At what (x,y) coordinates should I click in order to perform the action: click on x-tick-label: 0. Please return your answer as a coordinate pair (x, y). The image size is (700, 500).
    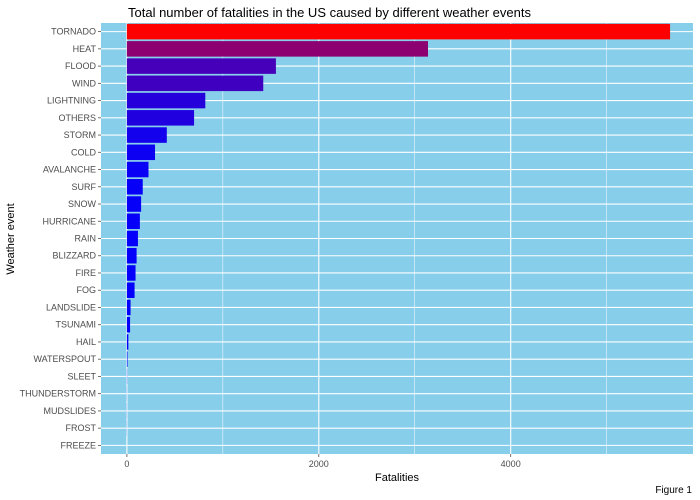
    Looking at the image, I should click on (126, 464).